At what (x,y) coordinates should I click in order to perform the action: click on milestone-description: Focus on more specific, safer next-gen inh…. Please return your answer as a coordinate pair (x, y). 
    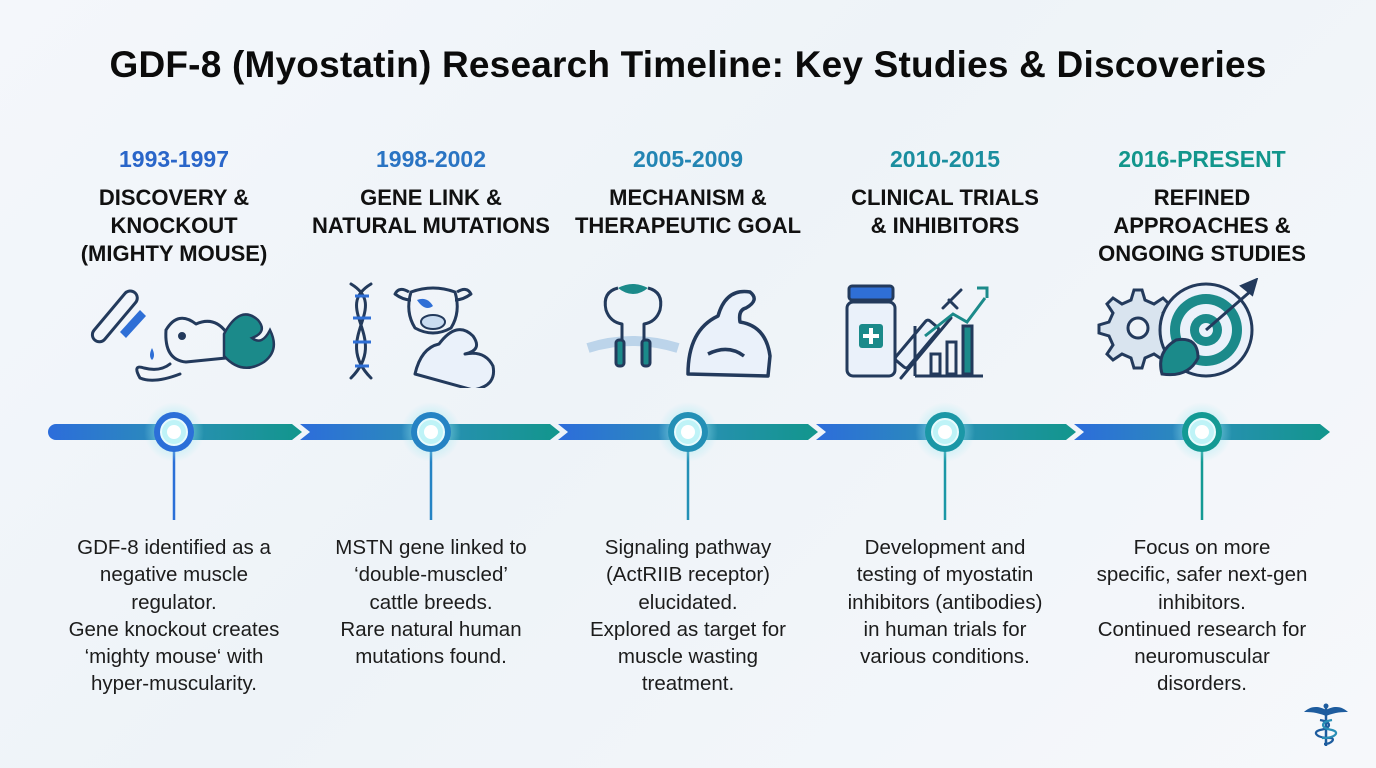
    Looking at the image, I should click on (1202, 616).